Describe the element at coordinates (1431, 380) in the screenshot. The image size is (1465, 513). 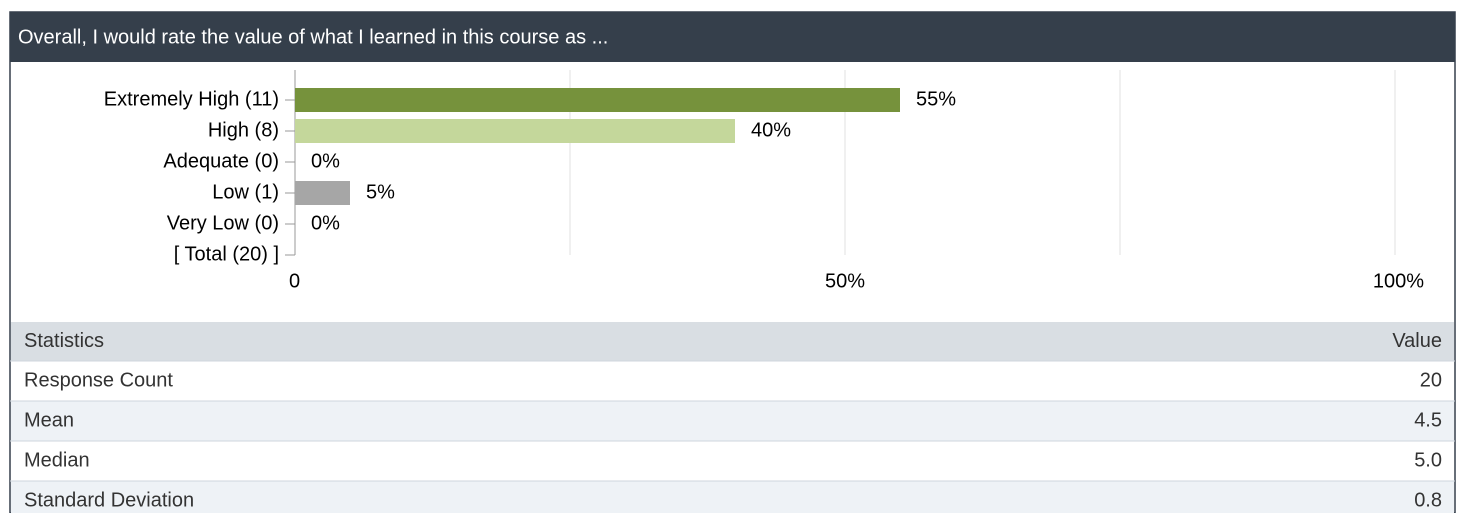
I see `cell: 20` at that location.